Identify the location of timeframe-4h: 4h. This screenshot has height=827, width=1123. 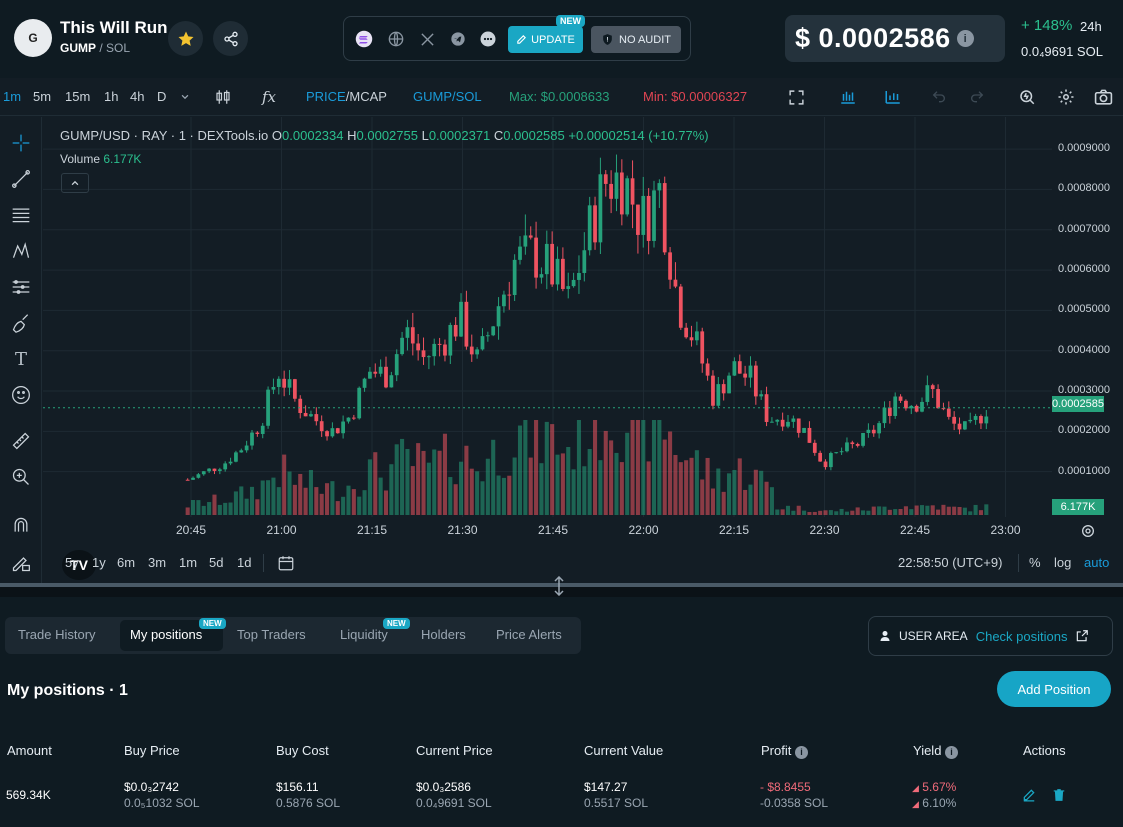
(137, 96).